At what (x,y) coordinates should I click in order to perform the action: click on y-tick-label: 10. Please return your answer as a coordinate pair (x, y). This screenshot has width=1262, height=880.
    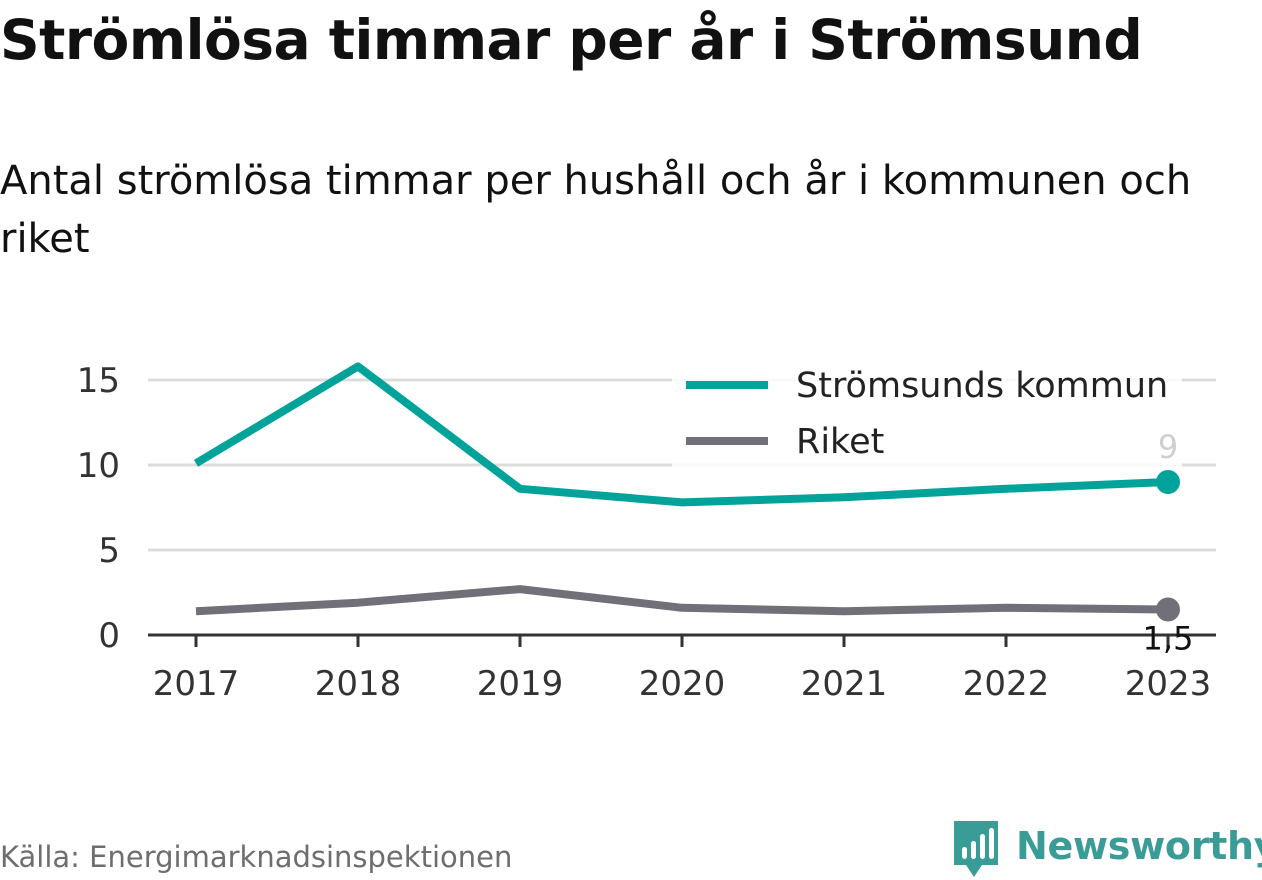
    Looking at the image, I should click on (98, 466).